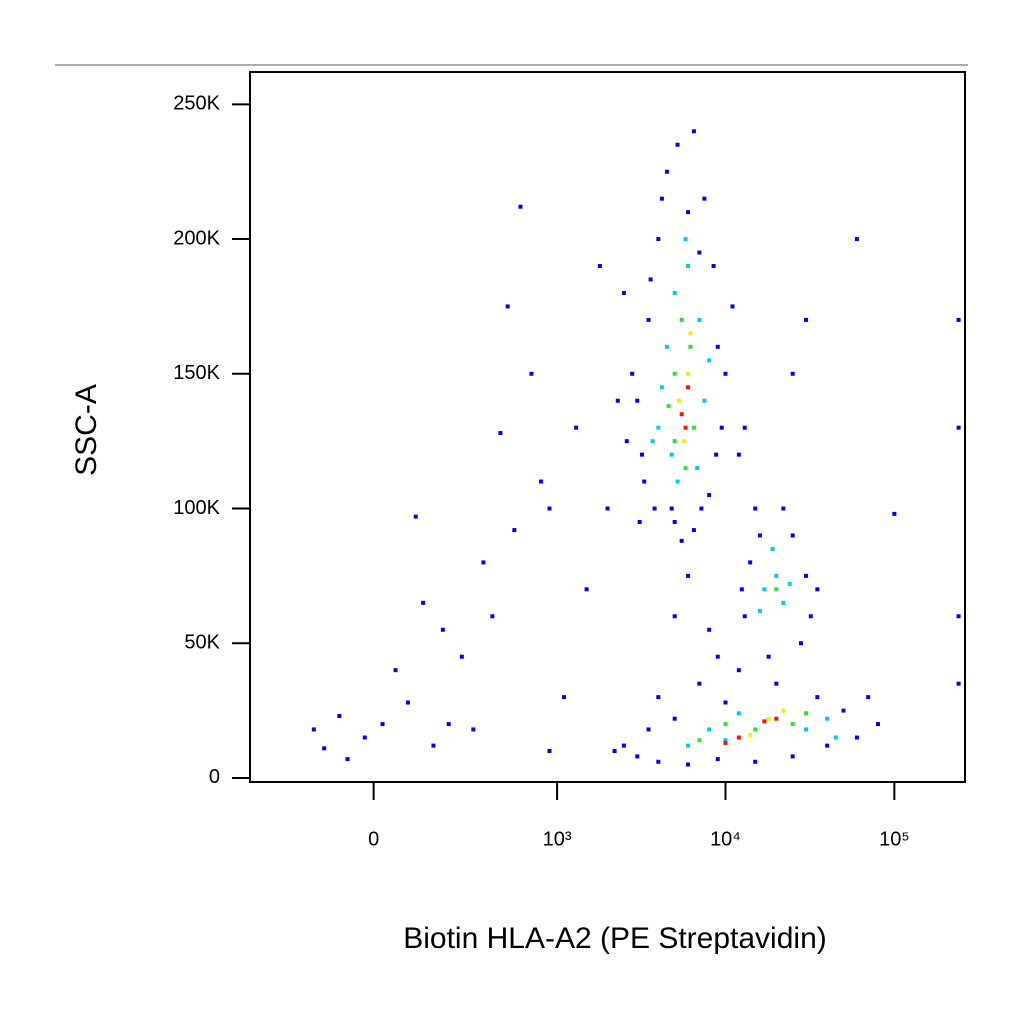  What do you see at coordinates (196, 238) in the screenshot?
I see `y-tick-label: 200K` at bounding box center [196, 238].